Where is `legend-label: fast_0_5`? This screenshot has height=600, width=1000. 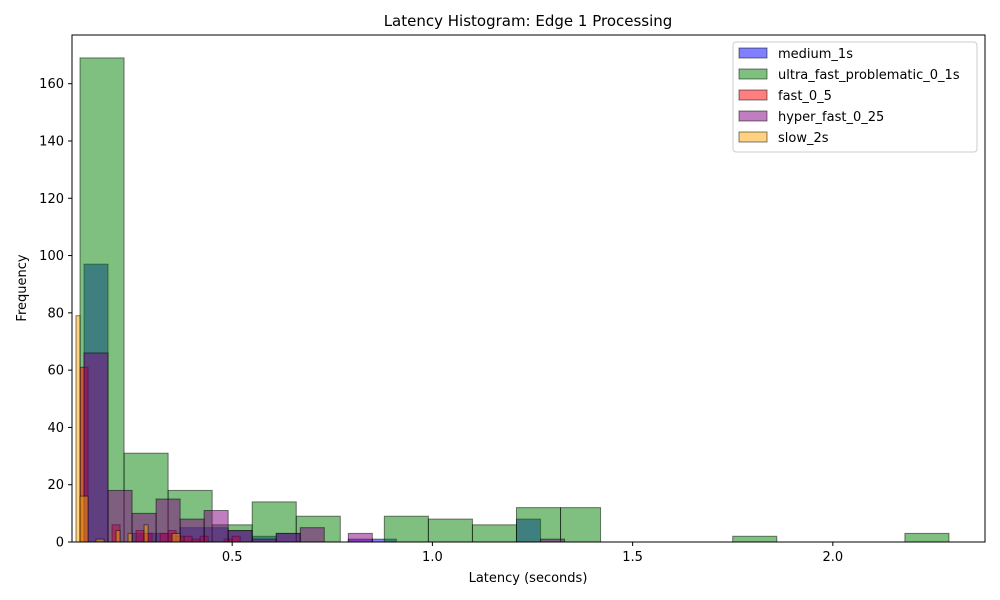 legend-label: fast_0_5 is located at coordinates (805, 96).